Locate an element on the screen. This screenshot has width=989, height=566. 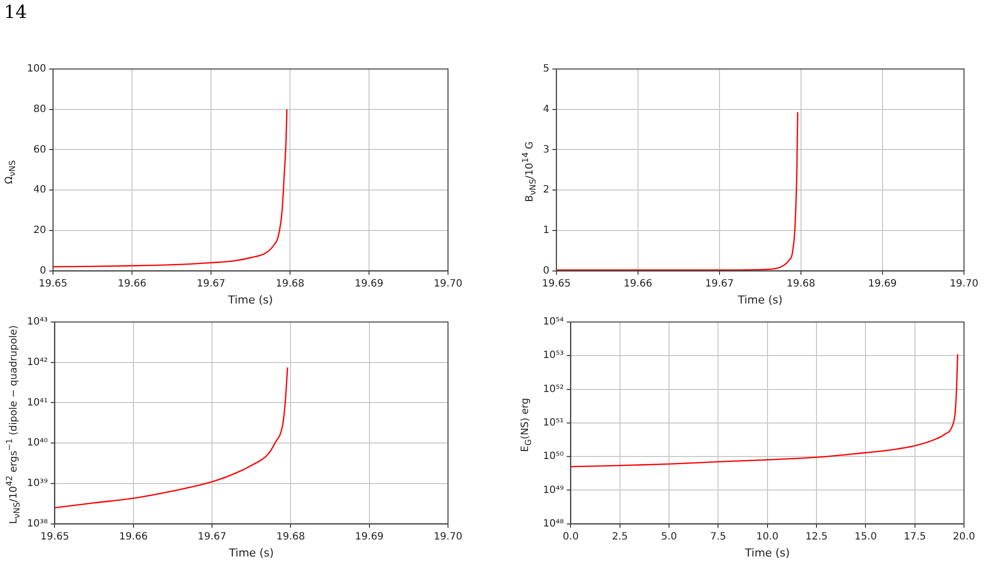
text: 14 is located at coordinates (15, 12).